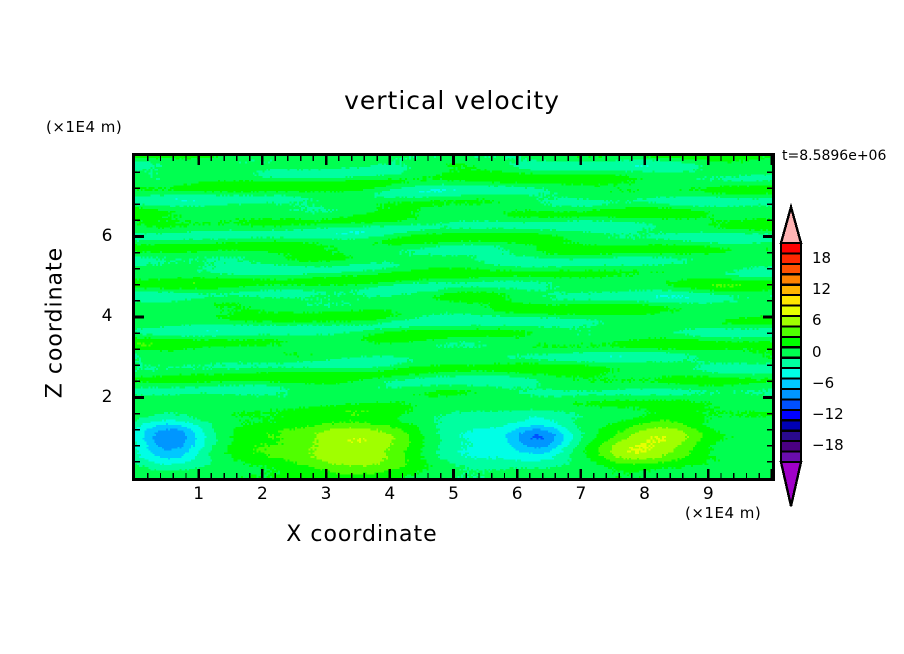 This screenshot has width=904, height=654. What do you see at coordinates (644, 494) in the screenshot?
I see `x-tick-label: 8` at bounding box center [644, 494].